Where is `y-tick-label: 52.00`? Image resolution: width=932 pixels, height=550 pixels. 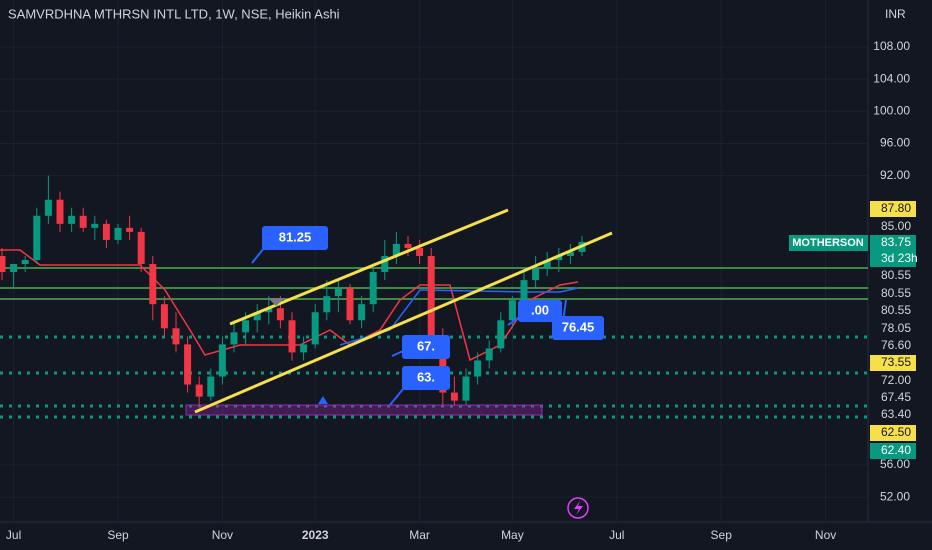
y-tick-label: 52.00 is located at coordinates (895, 496).